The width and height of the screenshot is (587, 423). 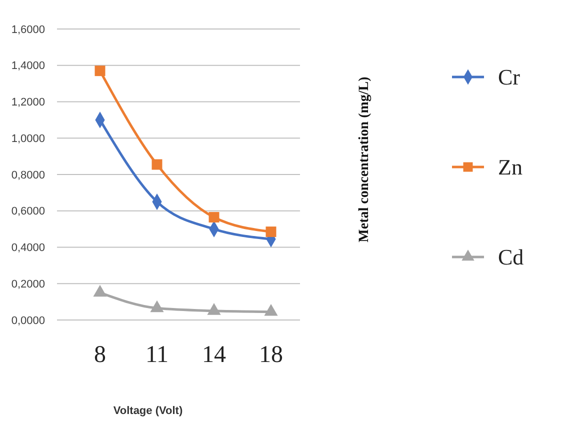 What do you see at coordinates (509, 77) in the screenshot?
I see `legend-label: Cr` at bounding box center [509, 77].